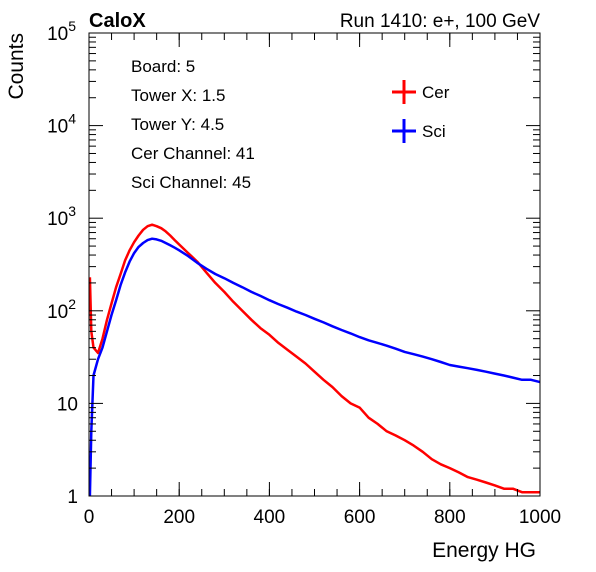 Image resolution: width=596 pixels, height=572 pixels. Describe the element at coordinates (72, 497) in the screenshot. I see `y-tick-label: 1` at that location.